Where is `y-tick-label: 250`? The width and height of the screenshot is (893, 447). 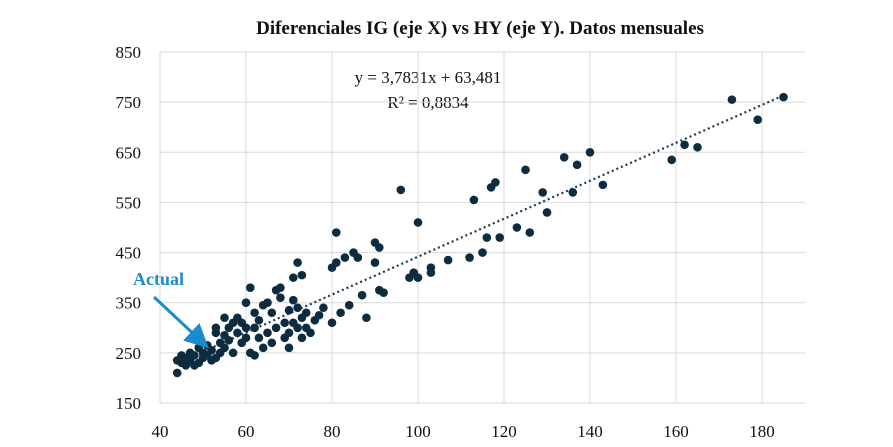 y-tick-label: 250 is located at coordinates (129, 353).